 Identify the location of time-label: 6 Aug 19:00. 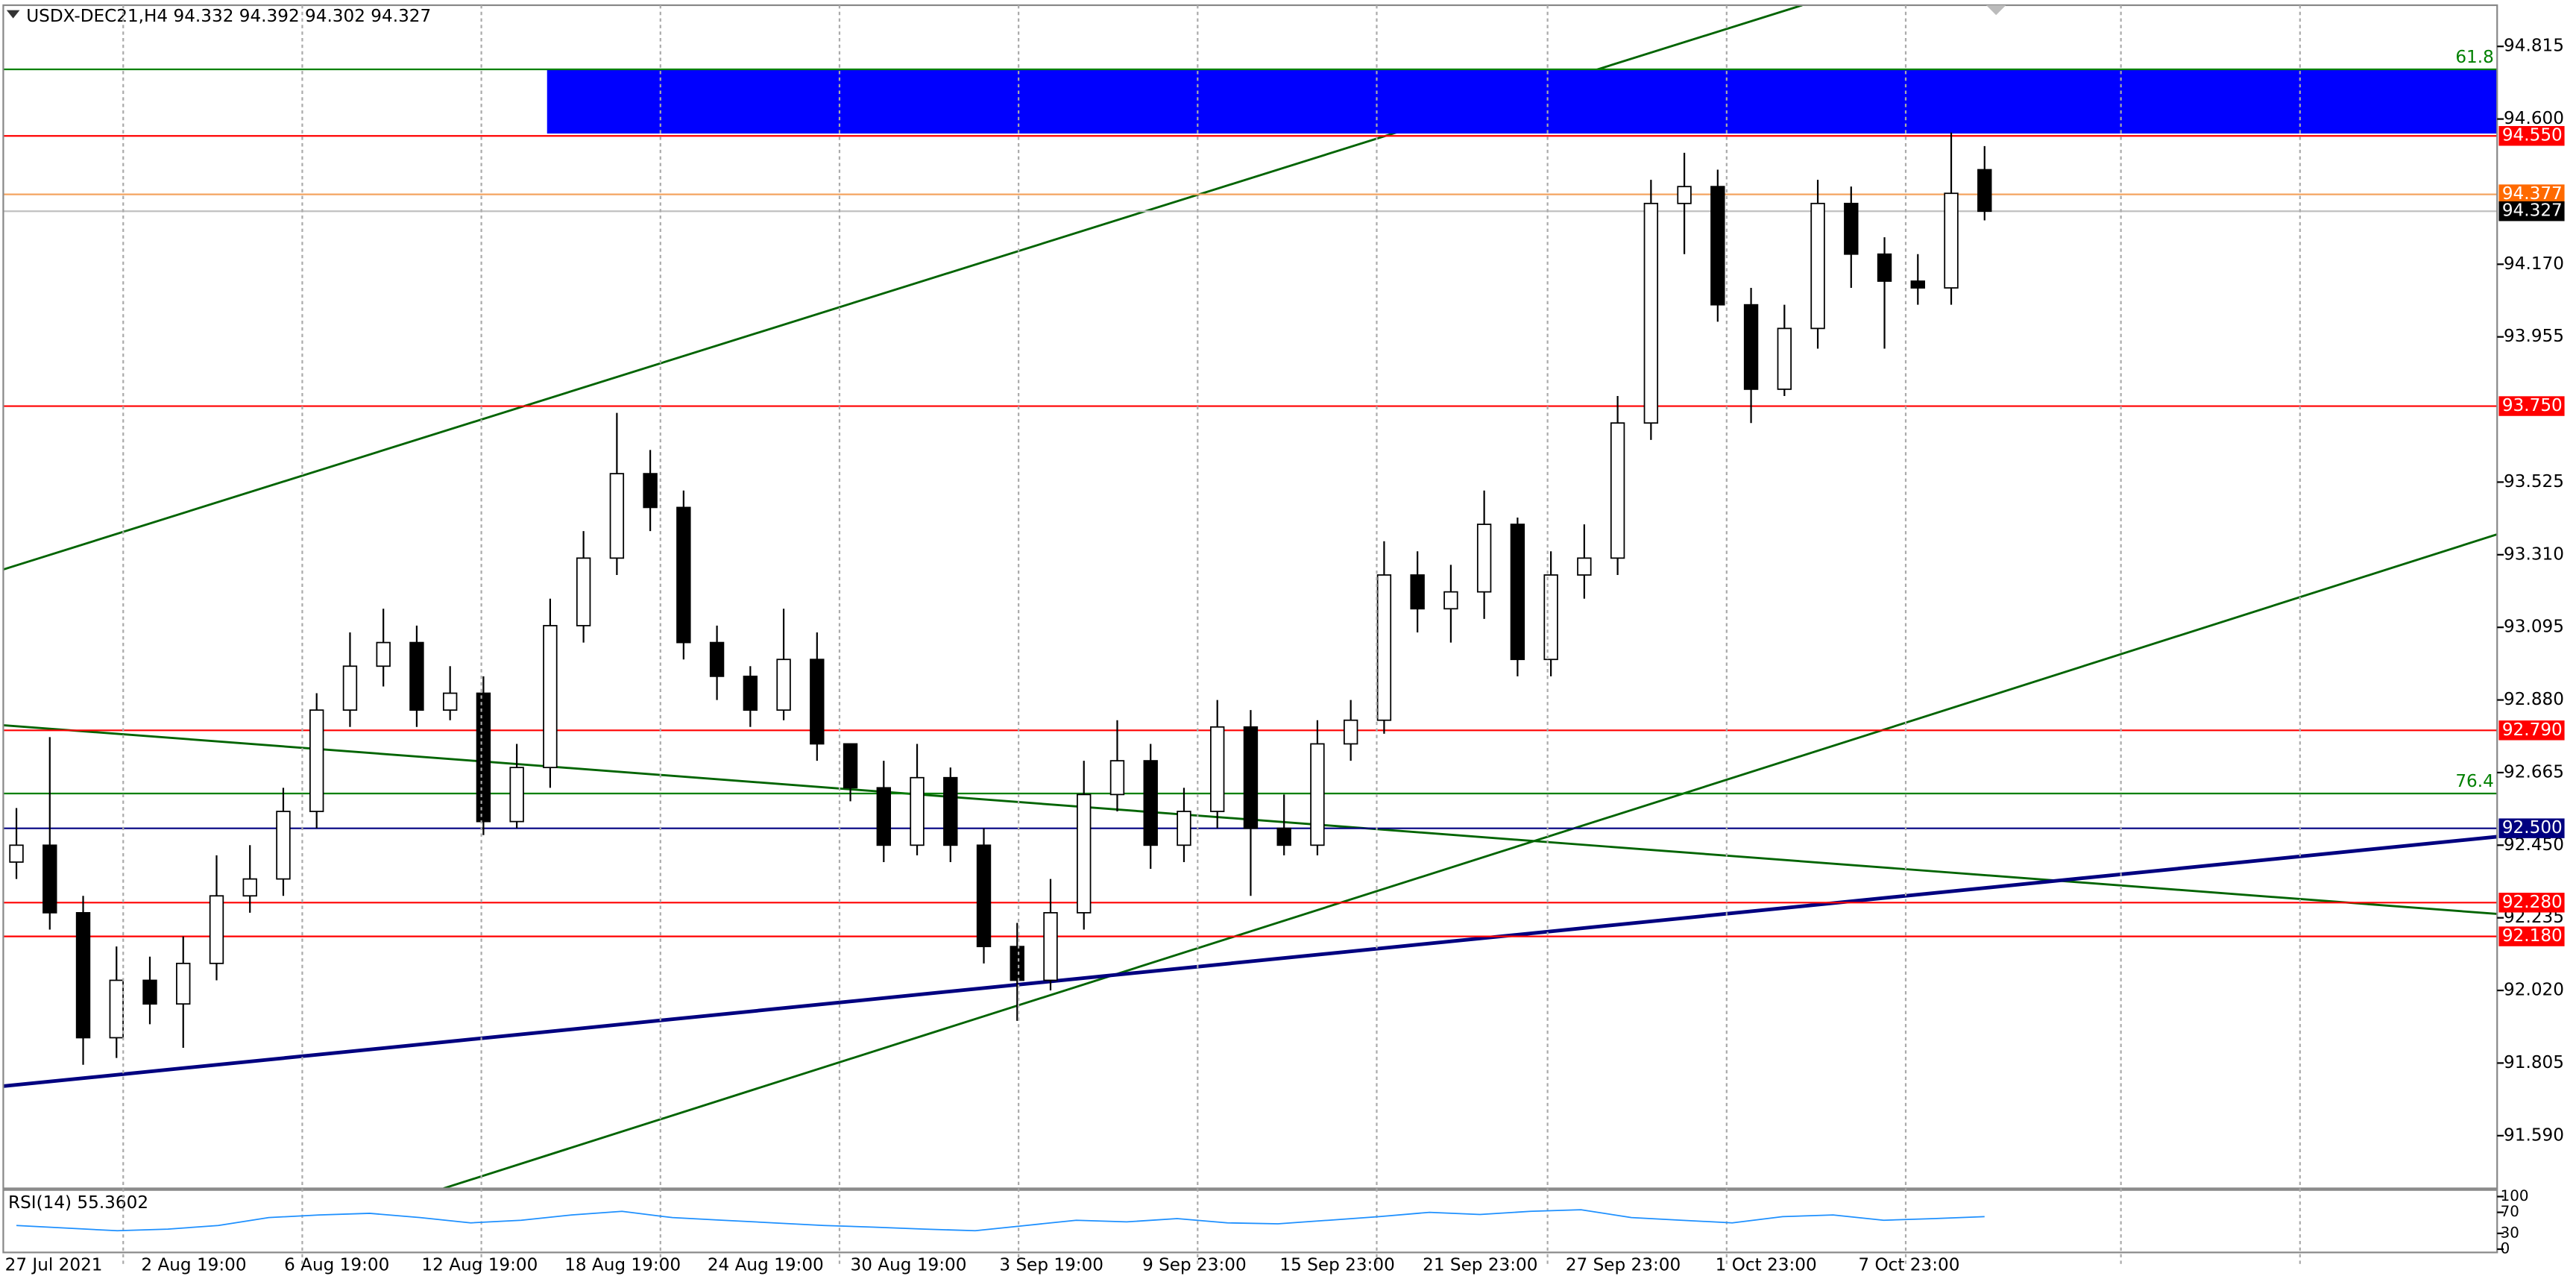
(336, 1265).